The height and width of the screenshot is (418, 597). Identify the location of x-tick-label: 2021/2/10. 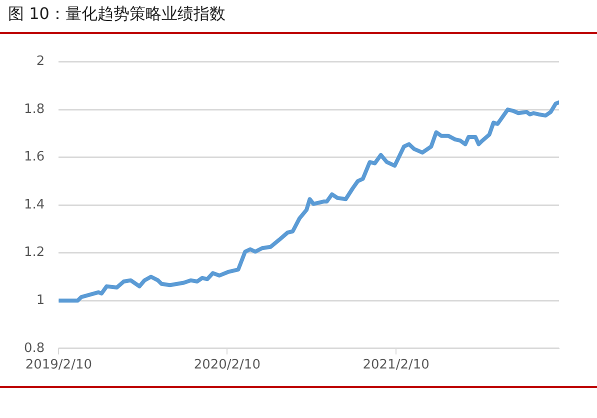
(396, 365).